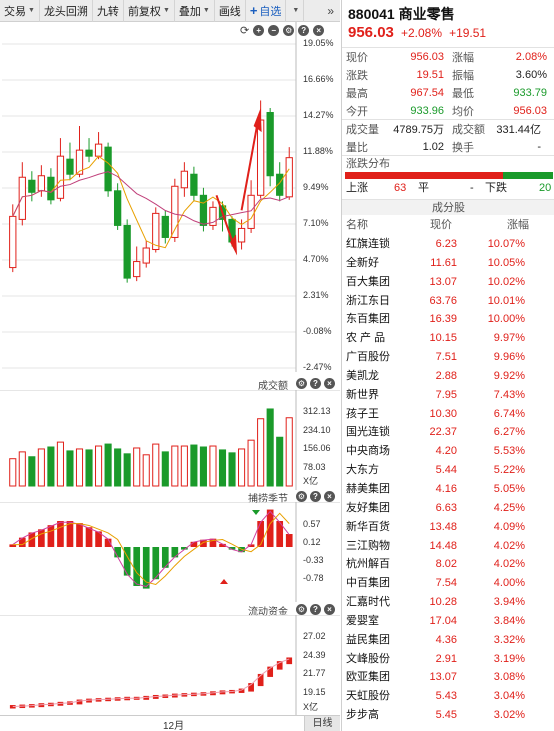 The width and height of the screenshot is (554, 731). Describe the element at coordinates (509, 507) in the screenshot. I see `component-change: 4.25%` at that location.